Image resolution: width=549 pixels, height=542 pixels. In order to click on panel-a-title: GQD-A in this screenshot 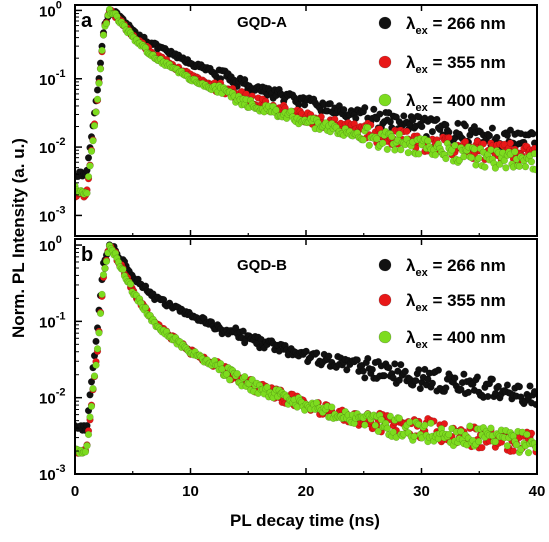, I will do `click(262, 22)`.